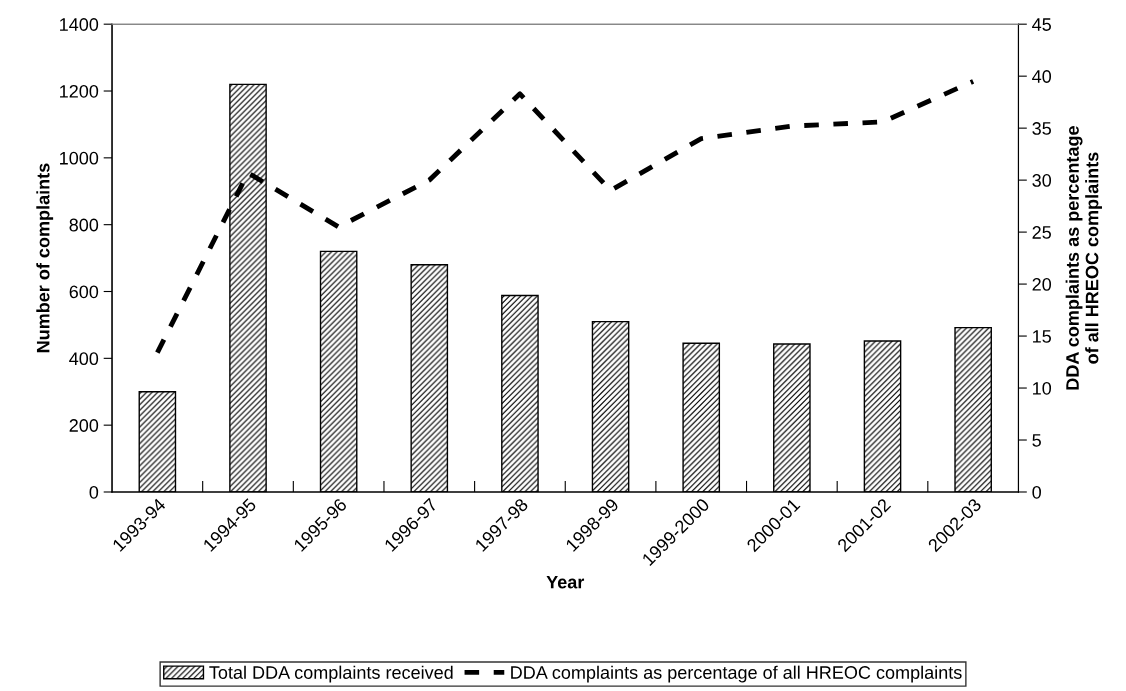  I want to click on y2-tick-label: 35, so click(1041, 128).